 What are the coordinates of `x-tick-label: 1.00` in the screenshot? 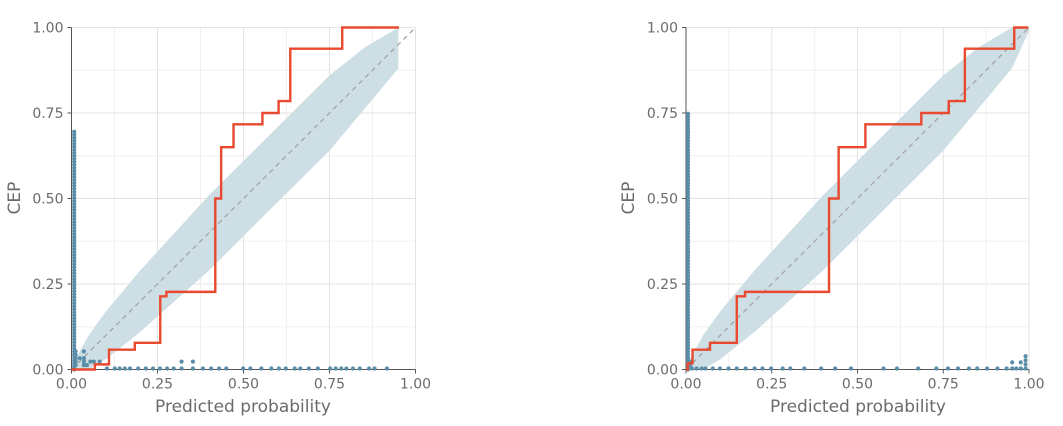 It's located at (415, 385).